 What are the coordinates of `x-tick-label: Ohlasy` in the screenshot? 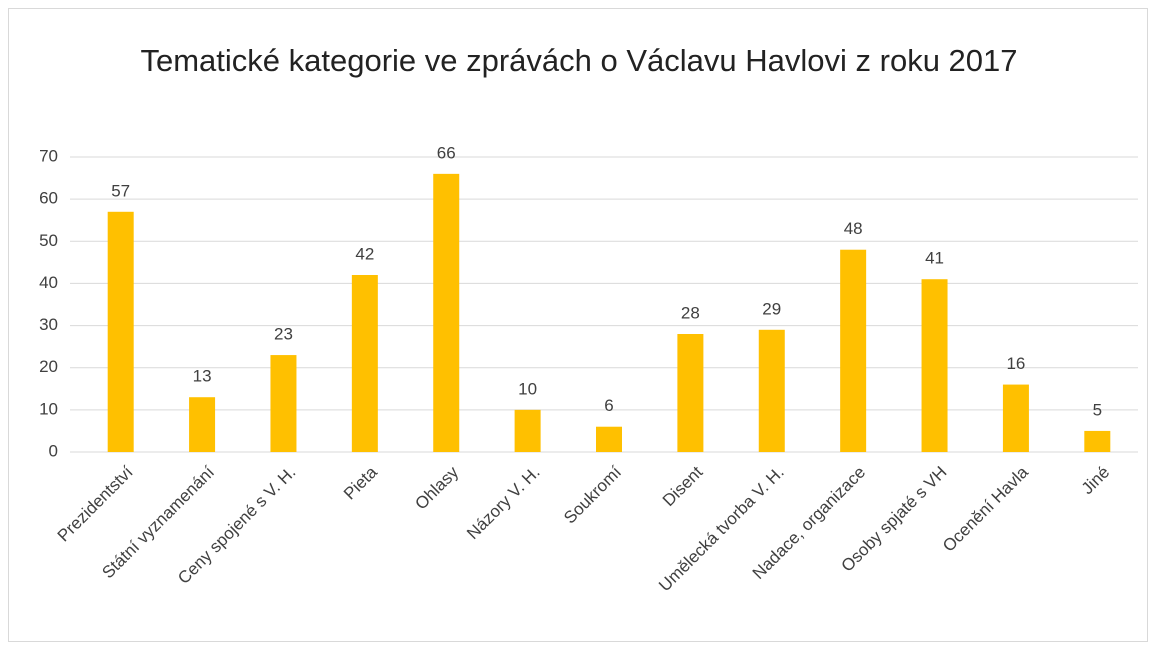 It's located at (436, 487).